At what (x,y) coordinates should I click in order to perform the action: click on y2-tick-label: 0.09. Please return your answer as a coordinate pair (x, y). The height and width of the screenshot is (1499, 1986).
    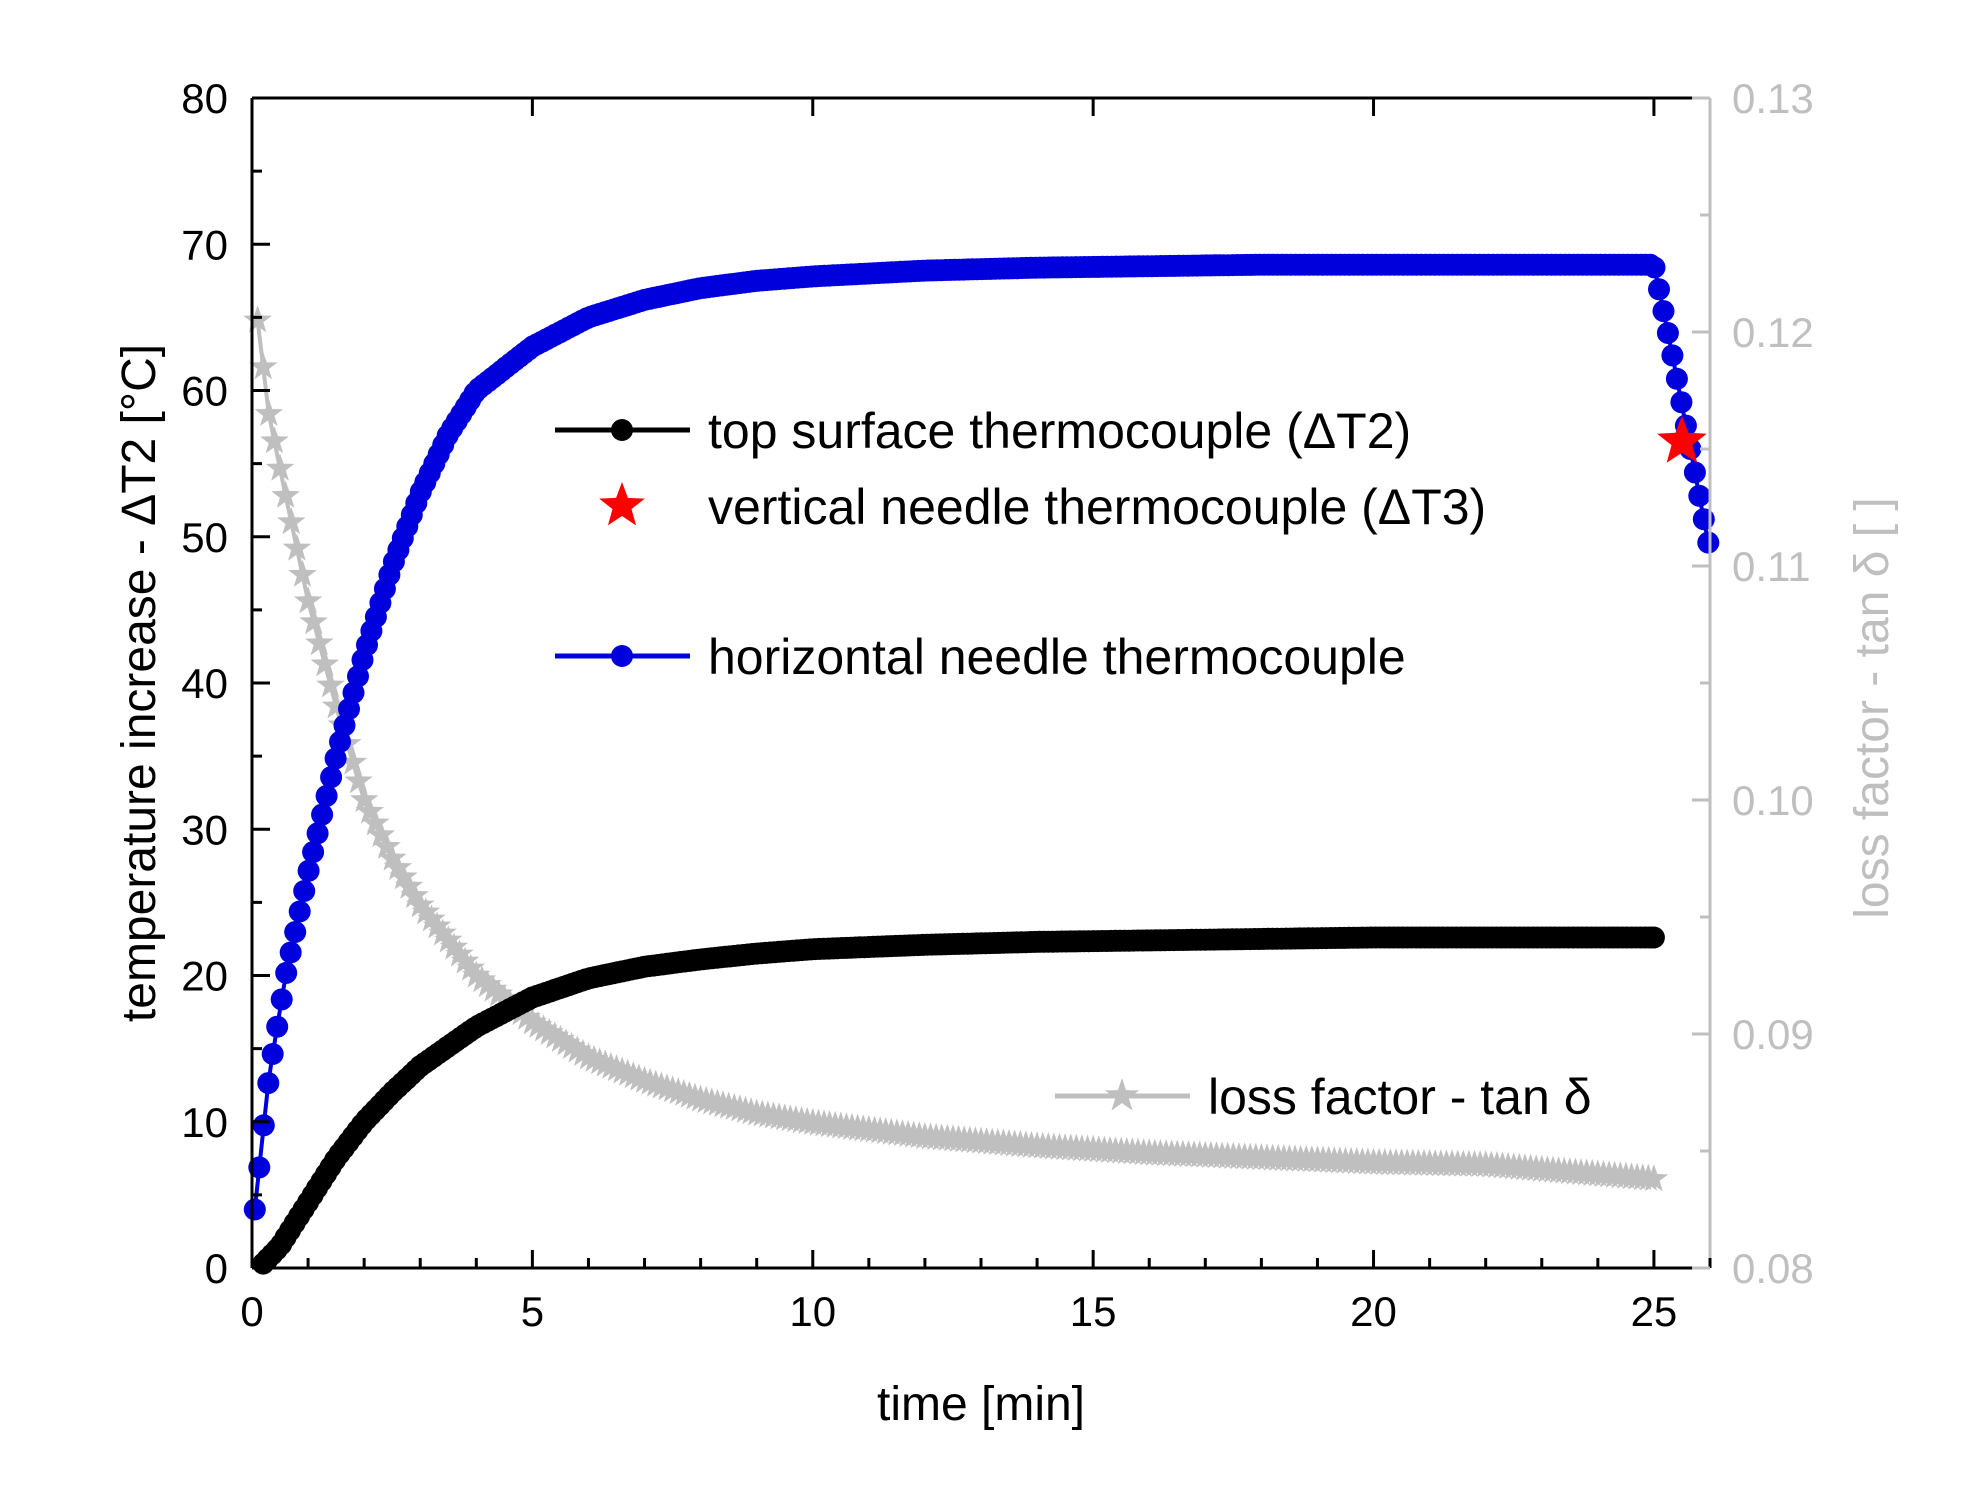
    Looking at the image, I should click on (1773, 1034).